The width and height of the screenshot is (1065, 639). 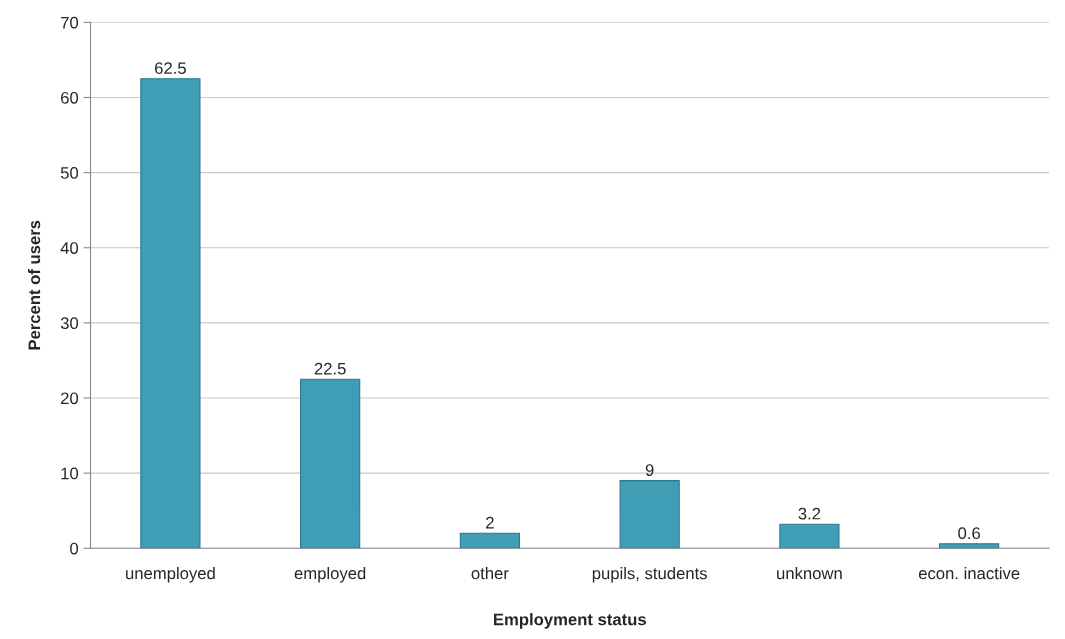 I want to click on x-tick-label: pupils, students, so click(x=649, y=575).